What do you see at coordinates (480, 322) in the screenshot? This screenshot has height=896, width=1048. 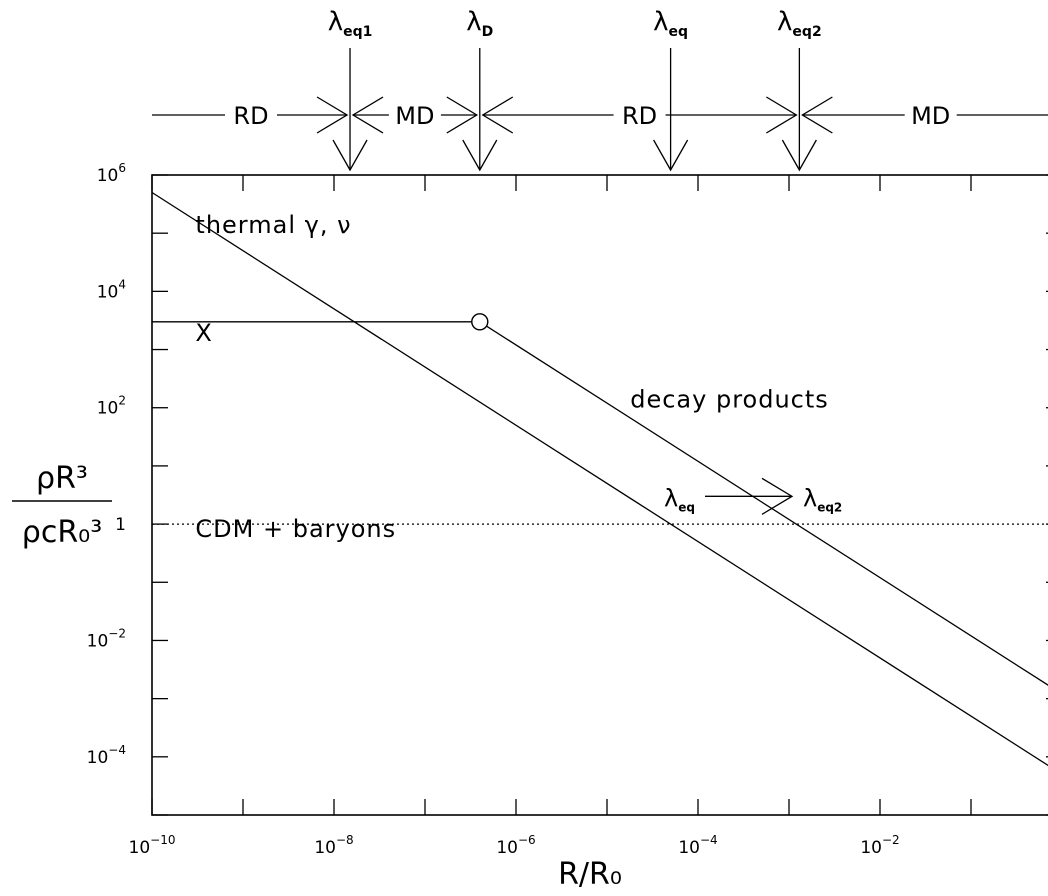 I see `decay-point-marker` at bounding box center [480, 322].